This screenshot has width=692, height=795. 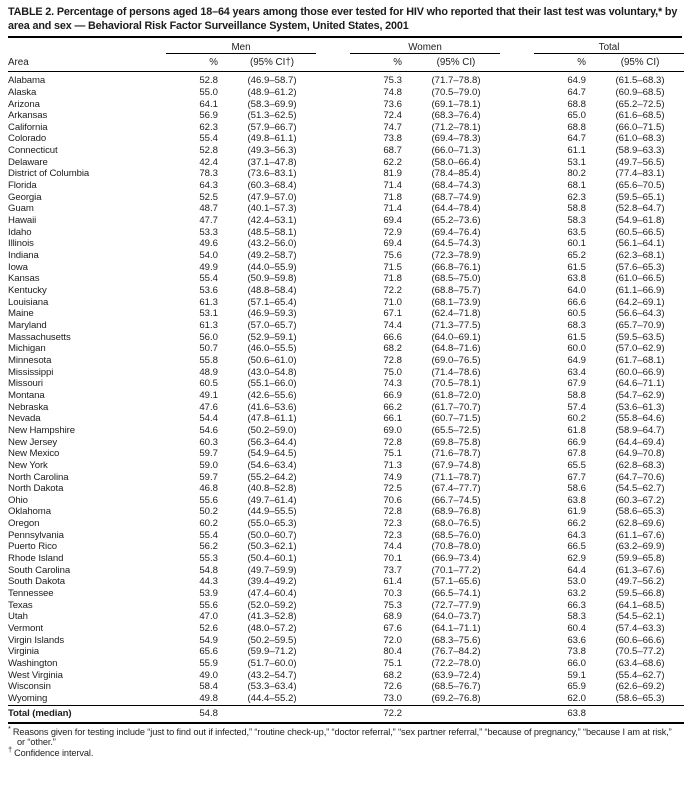 I want to click on percent-cell: 61.5, so click(x=577, y=337).